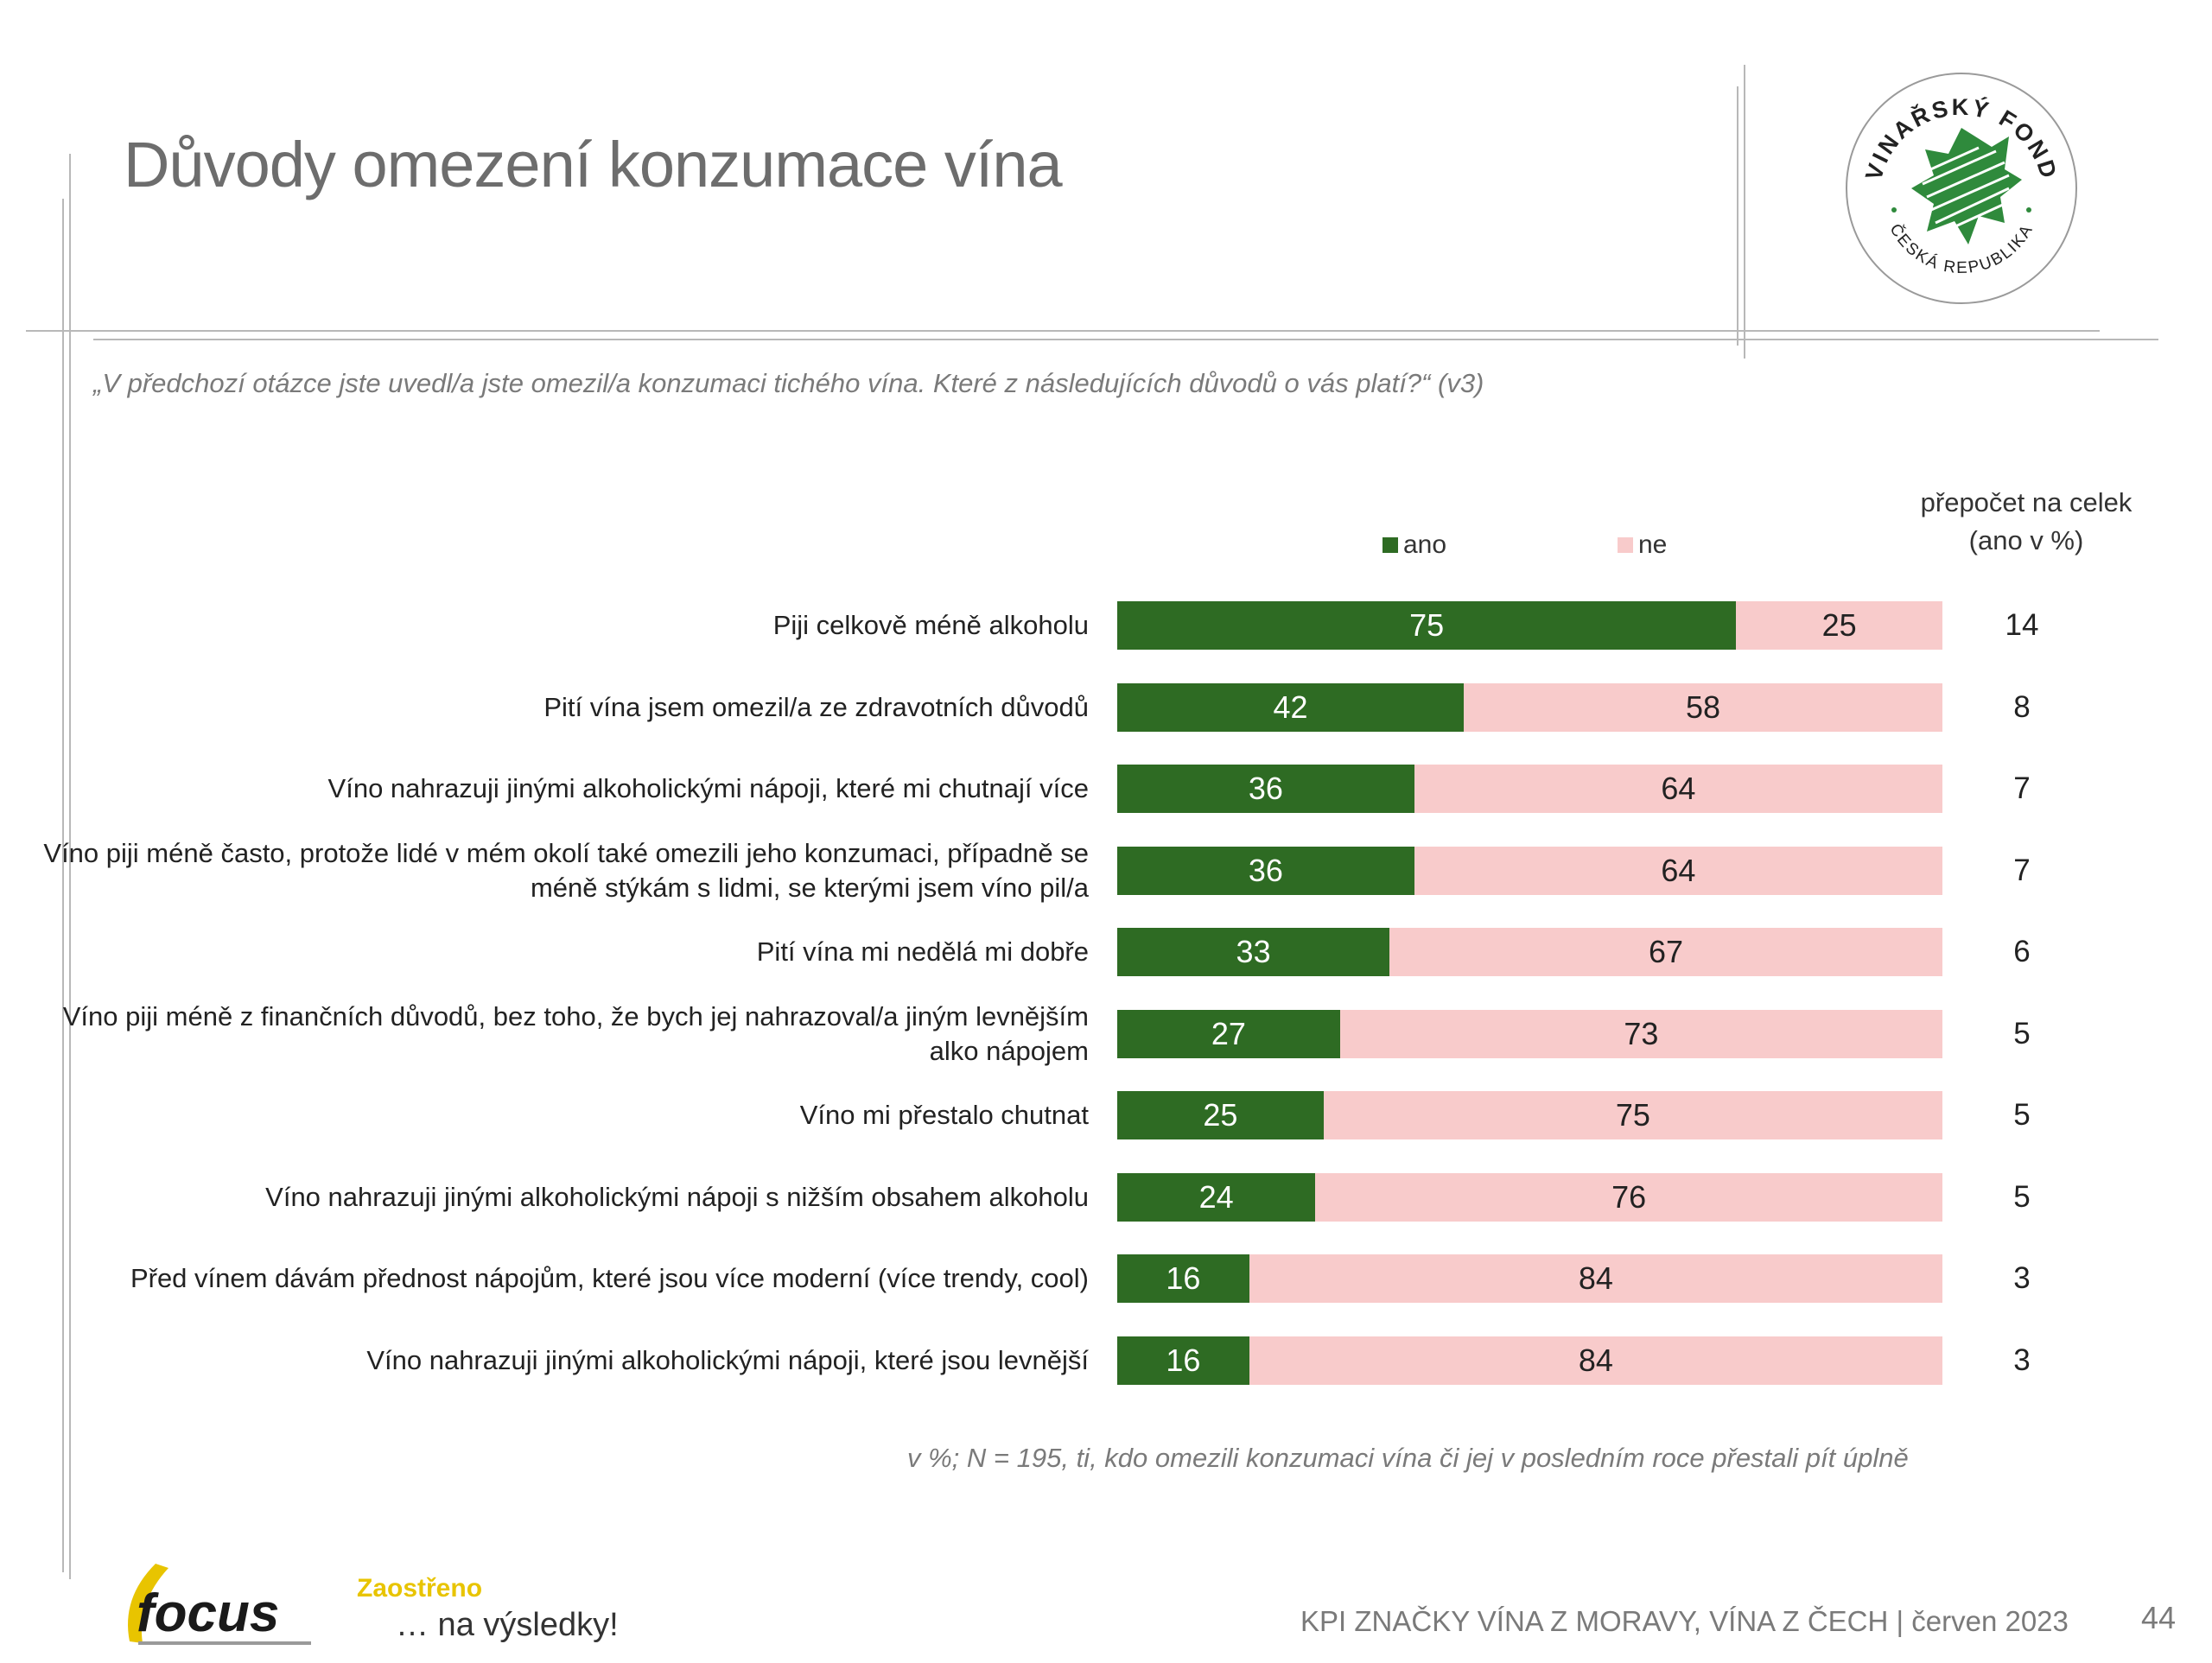  What do you see at coordinates (1425, 545) in the screenshot?
I see `legend-yes-label: ano` at bounding box center [1425, 545].